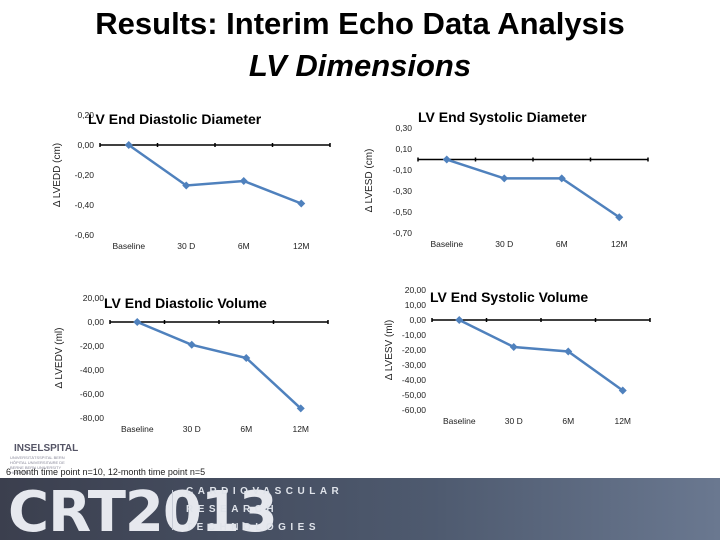 This screenshot has height=545, width=720. Describe the element at coordinates (414, 335) in the screenshot. I see `y-tick-label: -10,00` at that location.